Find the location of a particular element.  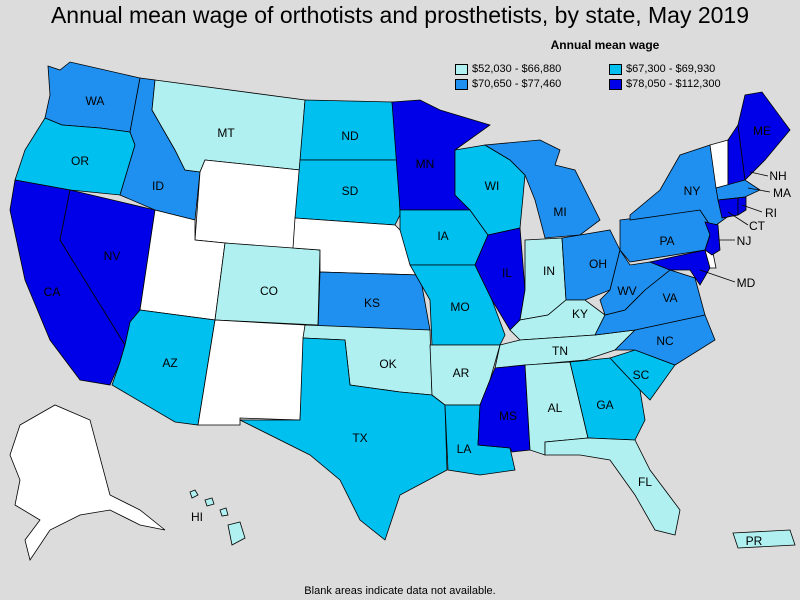

state-label: AR is located at coordinates (461, 373).